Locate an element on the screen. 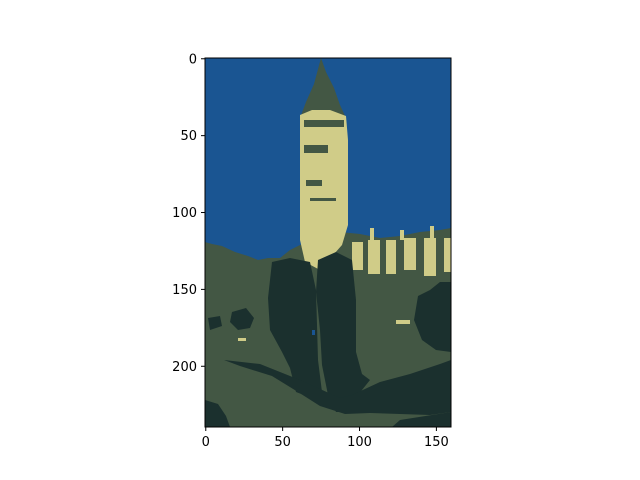 The height and width of the screenshot is (480, 640). parliament-building is located at coordinates (401, 251).